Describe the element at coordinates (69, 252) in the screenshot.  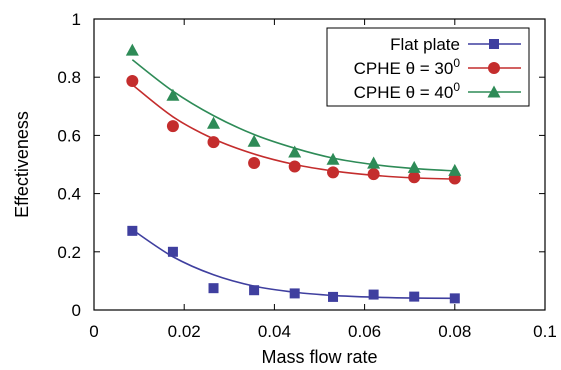
I see `y-tick-label: 0.2` at that location.